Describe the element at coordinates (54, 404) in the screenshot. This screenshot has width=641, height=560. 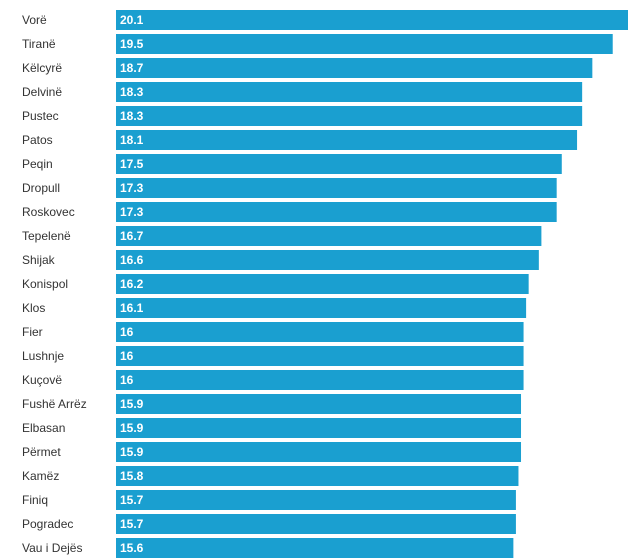
I see `category-label: Fushë Arrëz` at that location.